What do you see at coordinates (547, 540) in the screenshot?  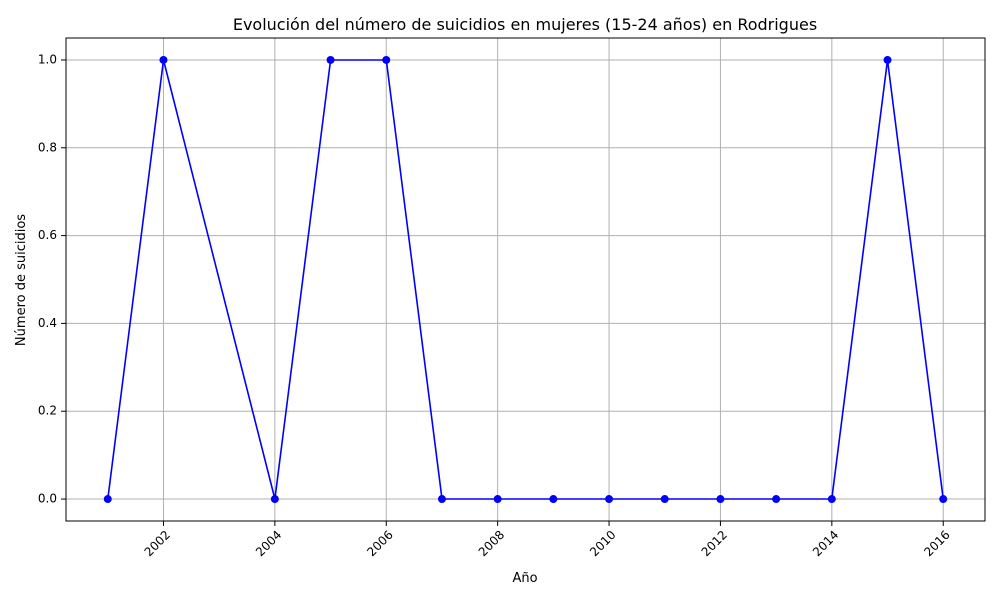 I see `x-axis-ticks: 2002 2004 2006 2008 2010 2012 2014 2016` at bounding box center [547, 540].